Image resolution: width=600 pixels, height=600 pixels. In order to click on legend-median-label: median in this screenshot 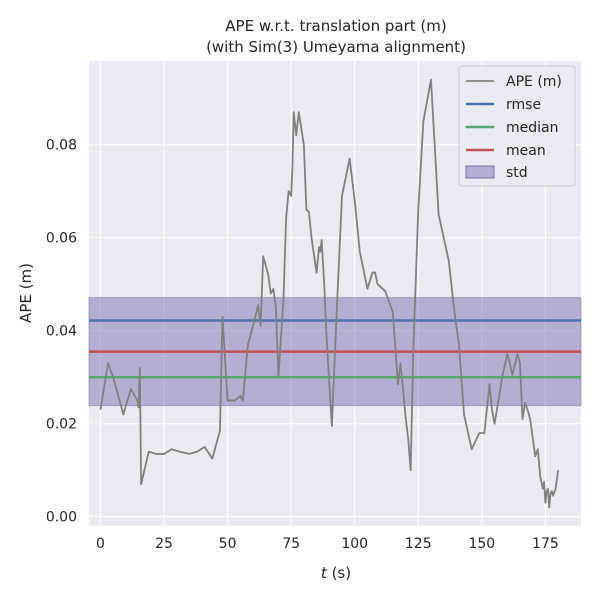, I will do `click(532, 128)`.